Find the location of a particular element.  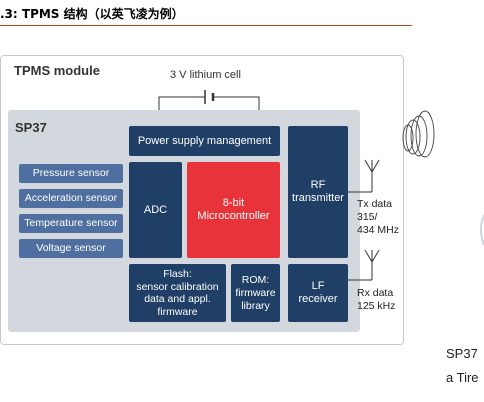

voltage-sensor-block: Voltage sensor is located at coordinates (71, 248).